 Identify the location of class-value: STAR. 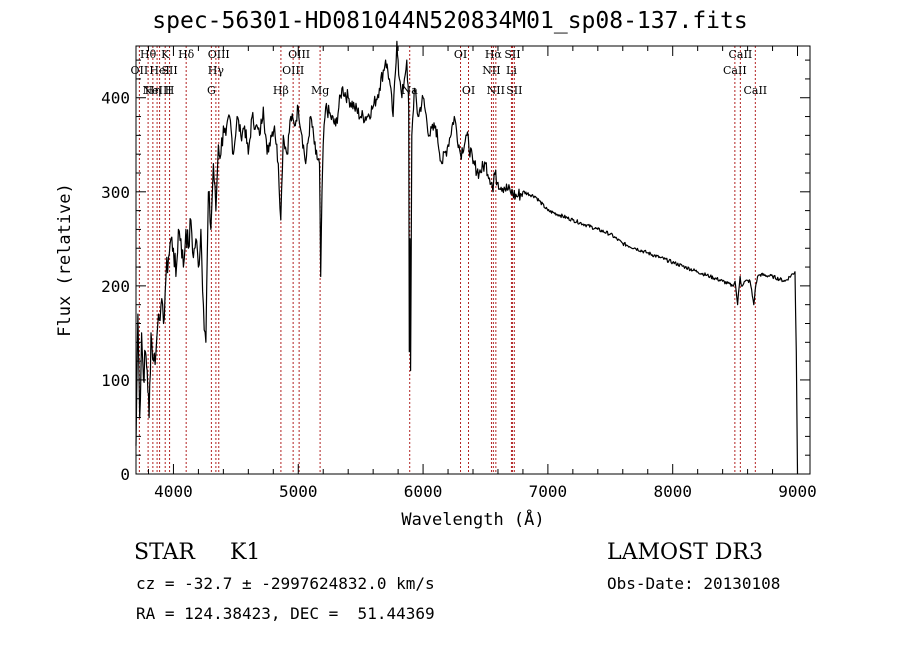
(164, 552).